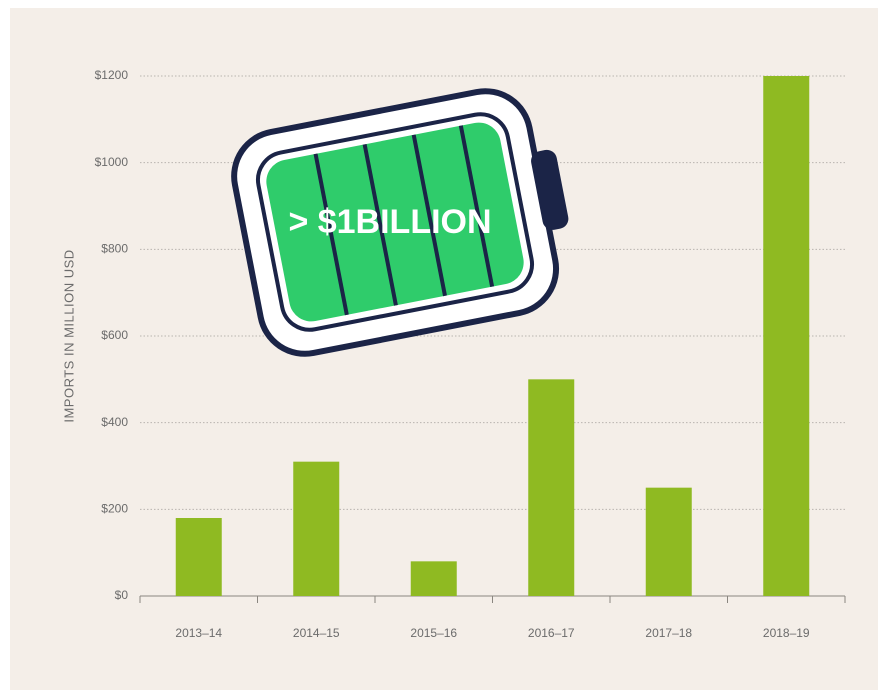 This screenshot has height=696, width=885. What do you see at coordinates (112, 75) in the screenshot?
I see `y-tick-label: $1200` at bounding box center [112, 75].